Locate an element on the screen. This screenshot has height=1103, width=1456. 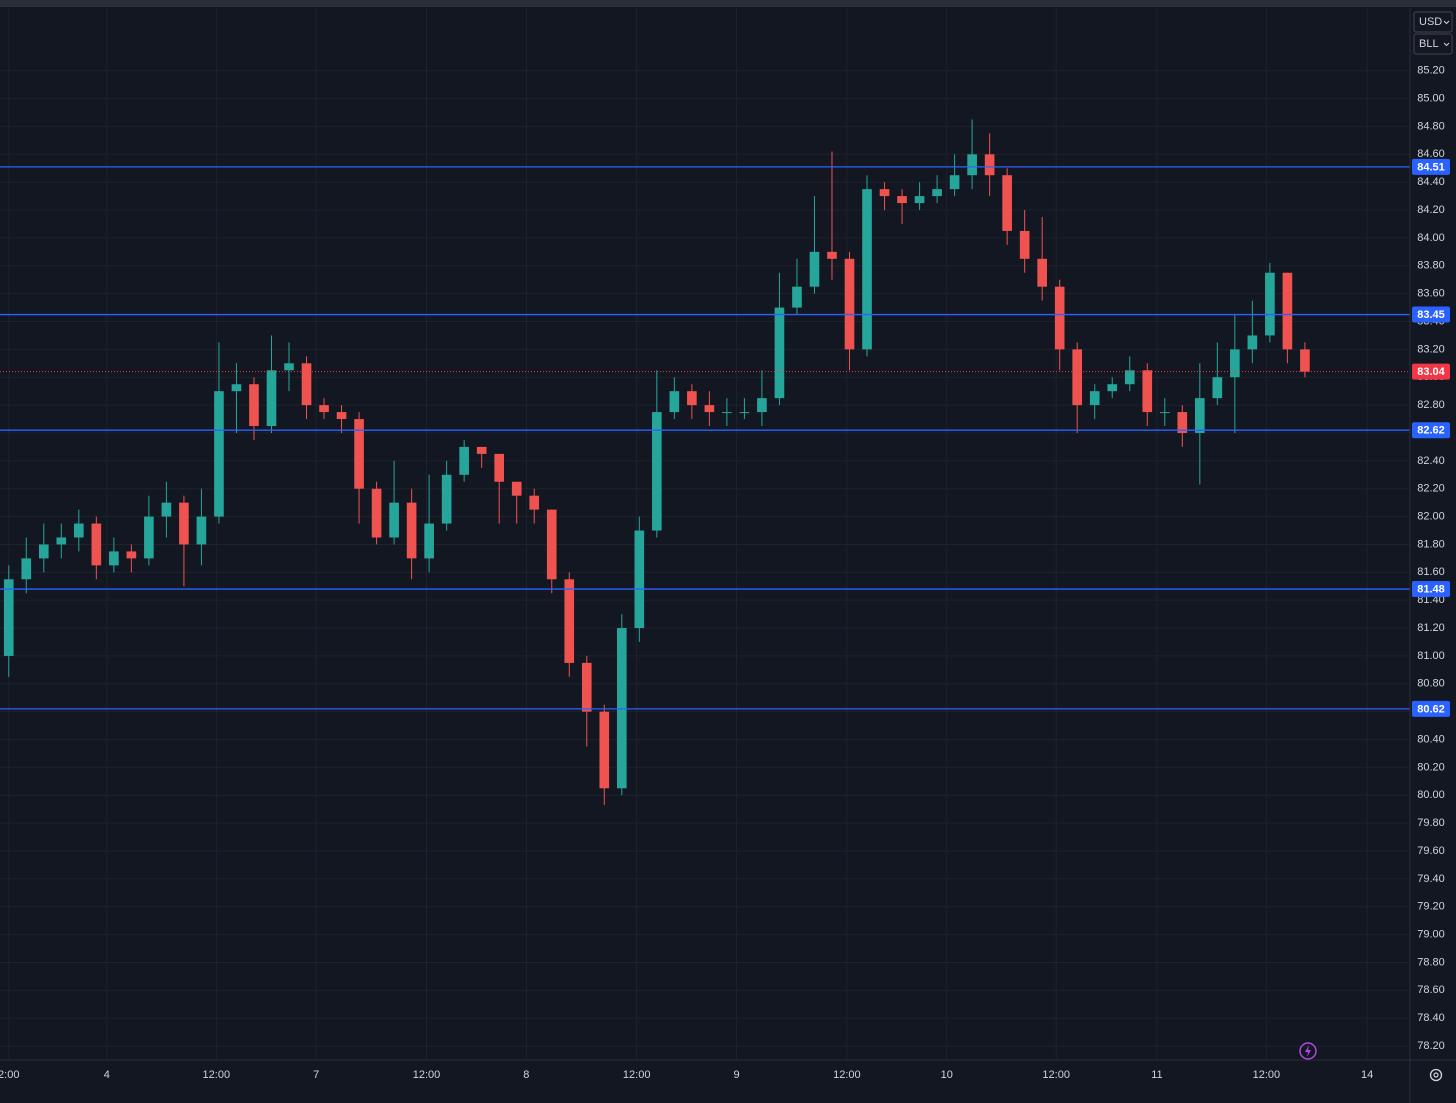
y-tick-label: 78.20 is located at coordinates (1431, 1046).